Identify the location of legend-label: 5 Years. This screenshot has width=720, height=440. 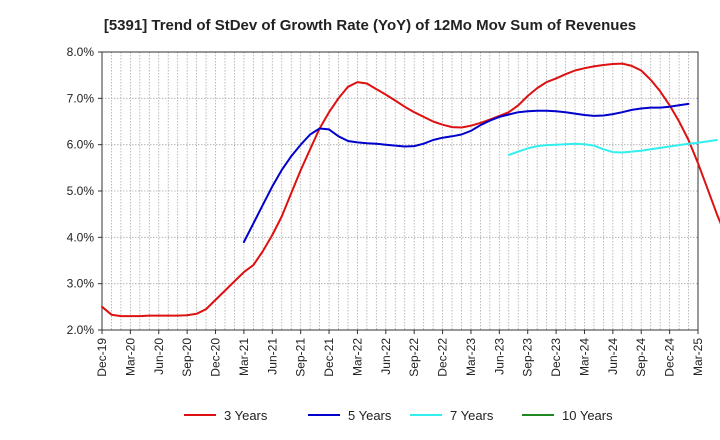
(370, 415).